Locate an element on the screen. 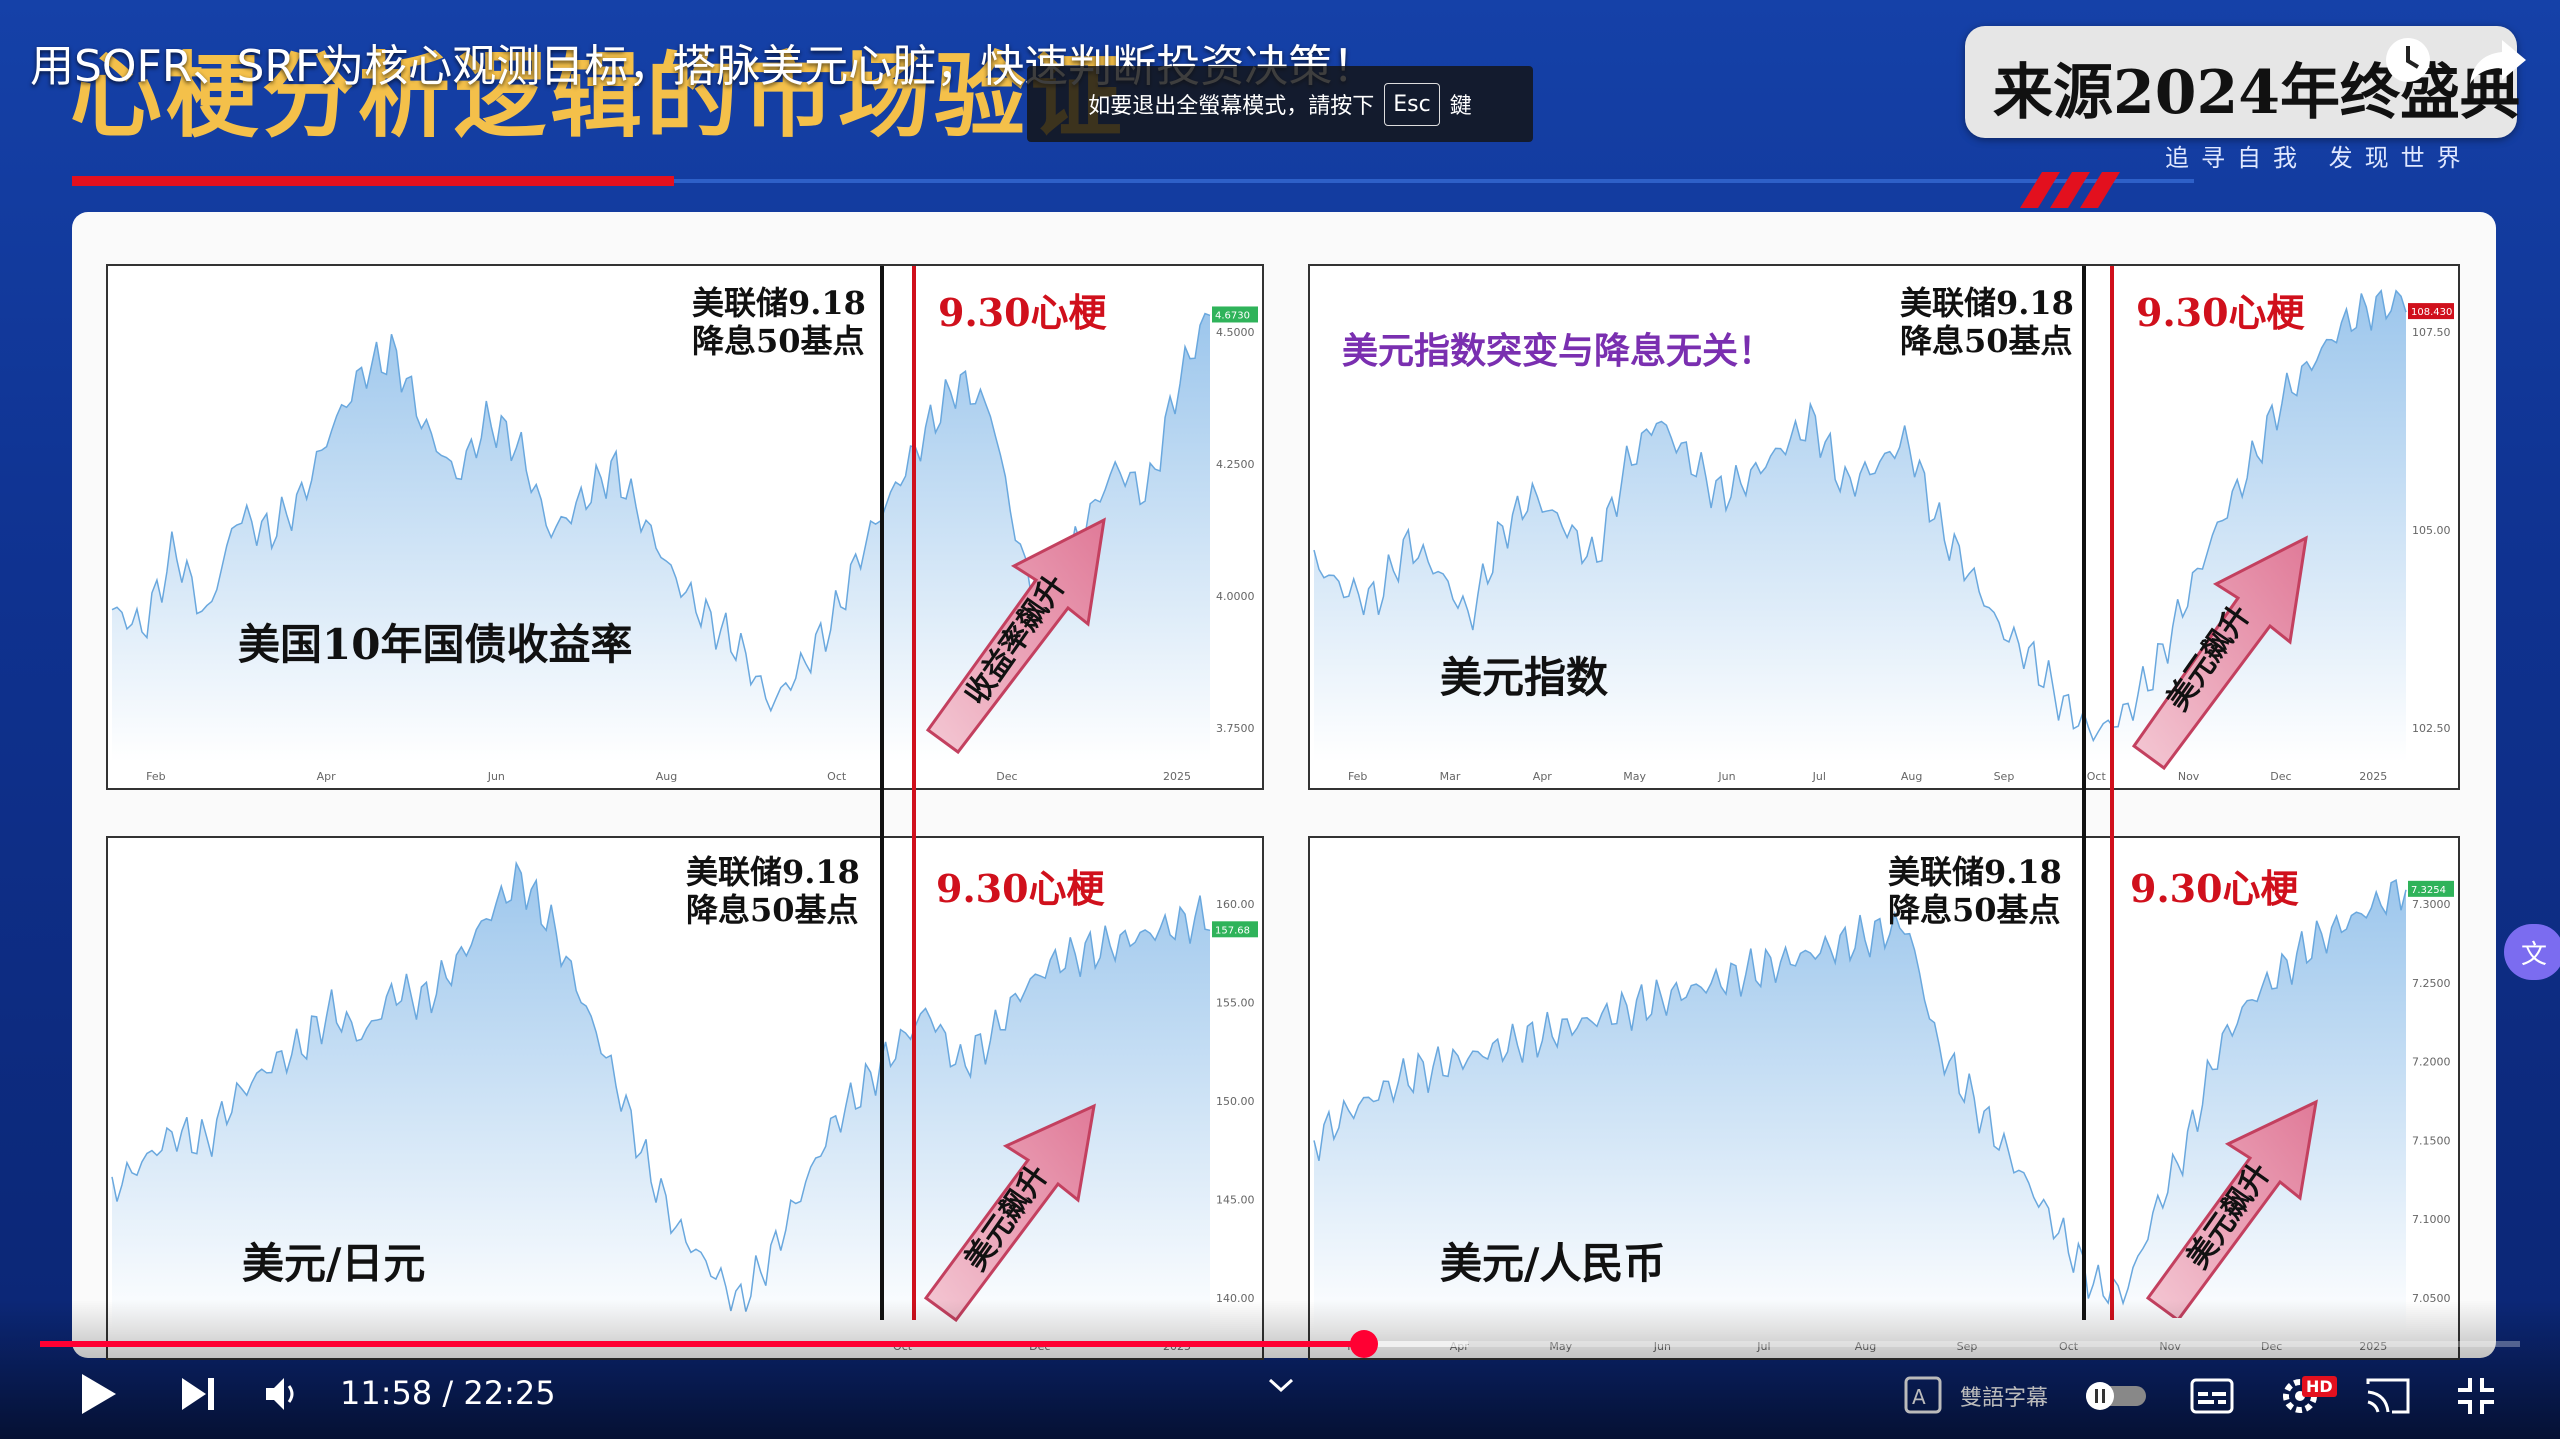 The width and height of the screenshot is (2560, 1439). y-tick-label: 7.3000 is located at coordinates (2431, 904).